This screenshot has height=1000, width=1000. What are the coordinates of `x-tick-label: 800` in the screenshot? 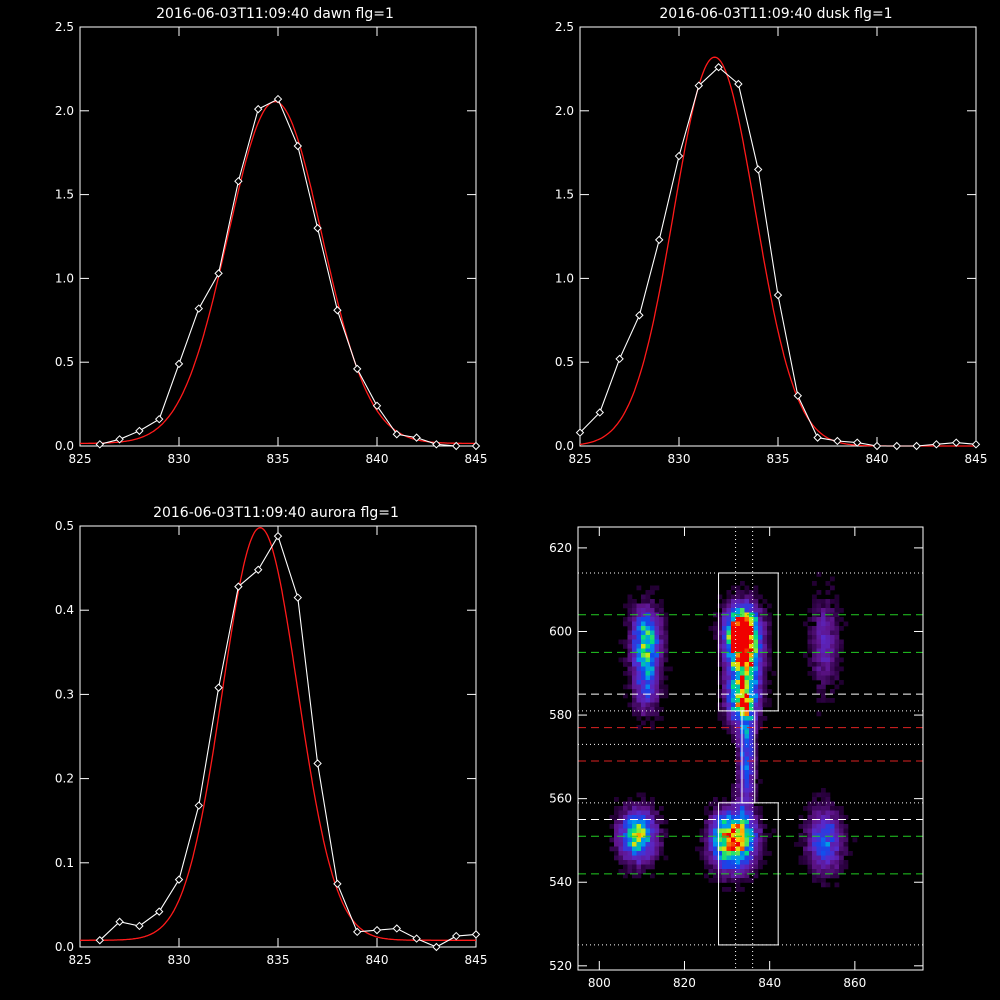 It's located at (599, 983).